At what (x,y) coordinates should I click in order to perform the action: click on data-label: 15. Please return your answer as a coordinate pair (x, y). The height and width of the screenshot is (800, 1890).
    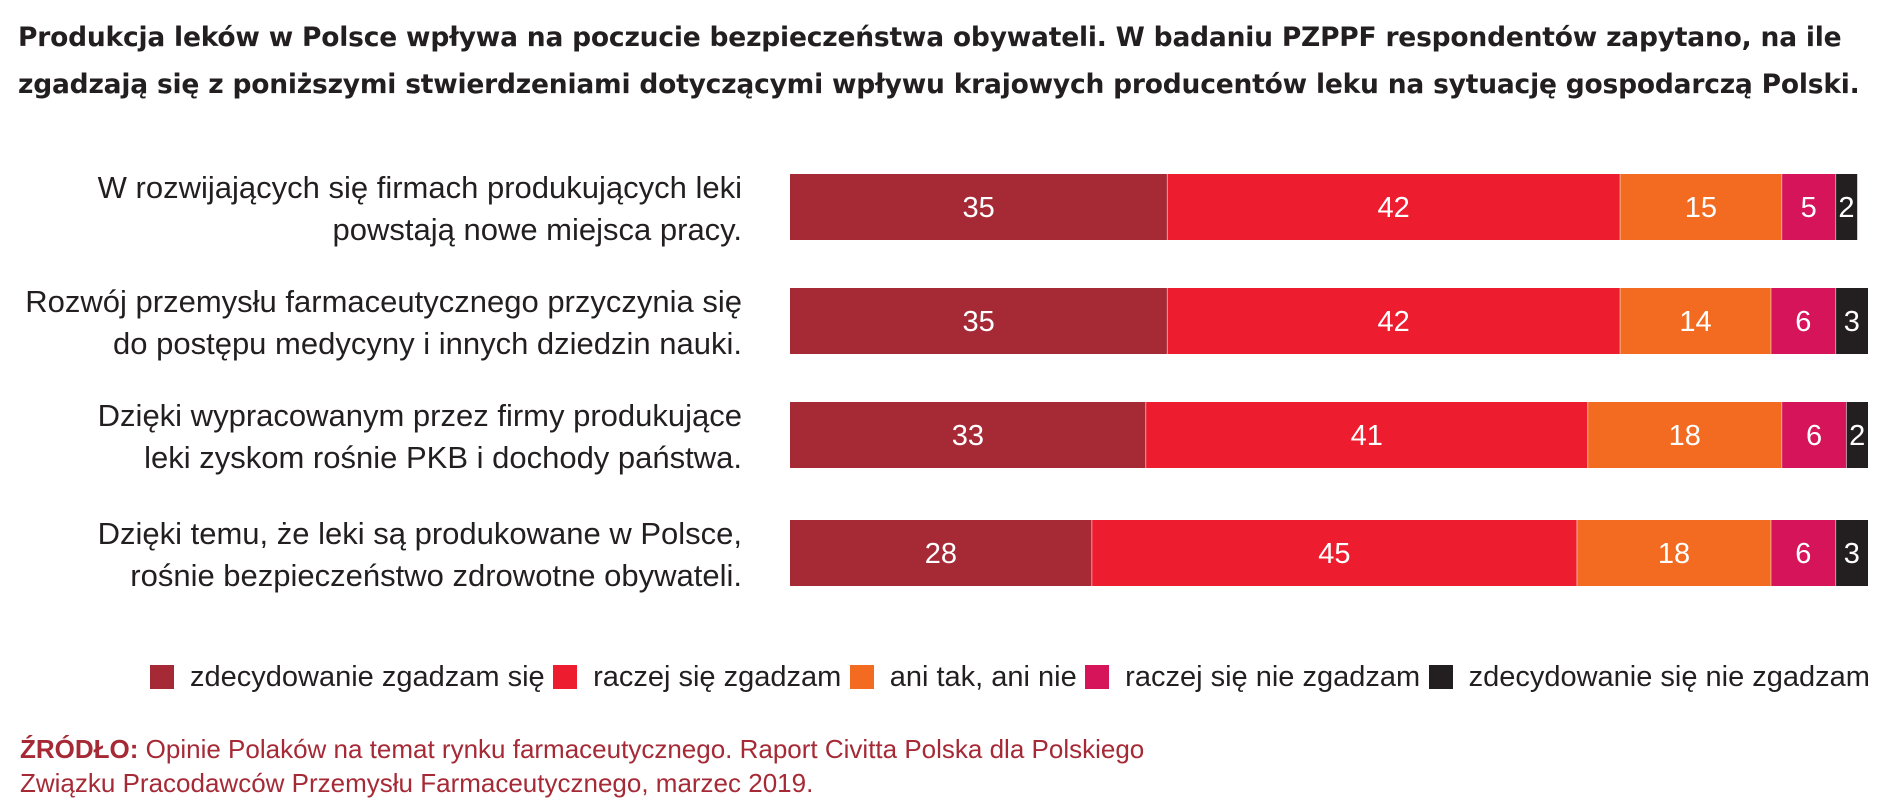
    Looking at the image, I should click on (1701, 208).